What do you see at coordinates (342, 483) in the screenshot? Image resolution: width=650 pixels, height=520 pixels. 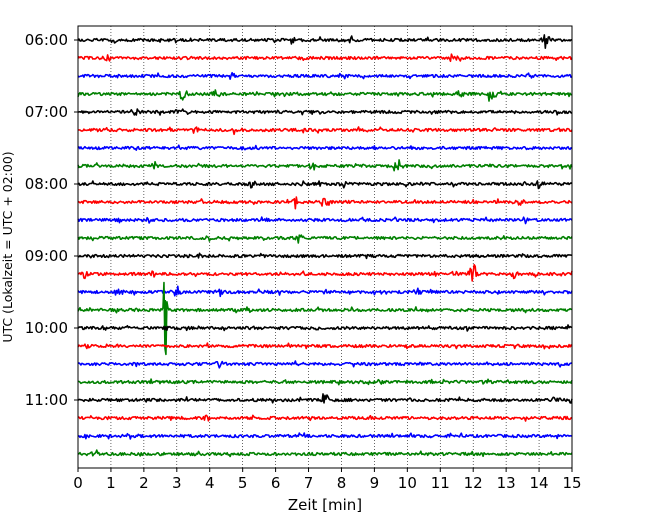 I see `x-tick-label: 8` at bounding box center [342, 483].